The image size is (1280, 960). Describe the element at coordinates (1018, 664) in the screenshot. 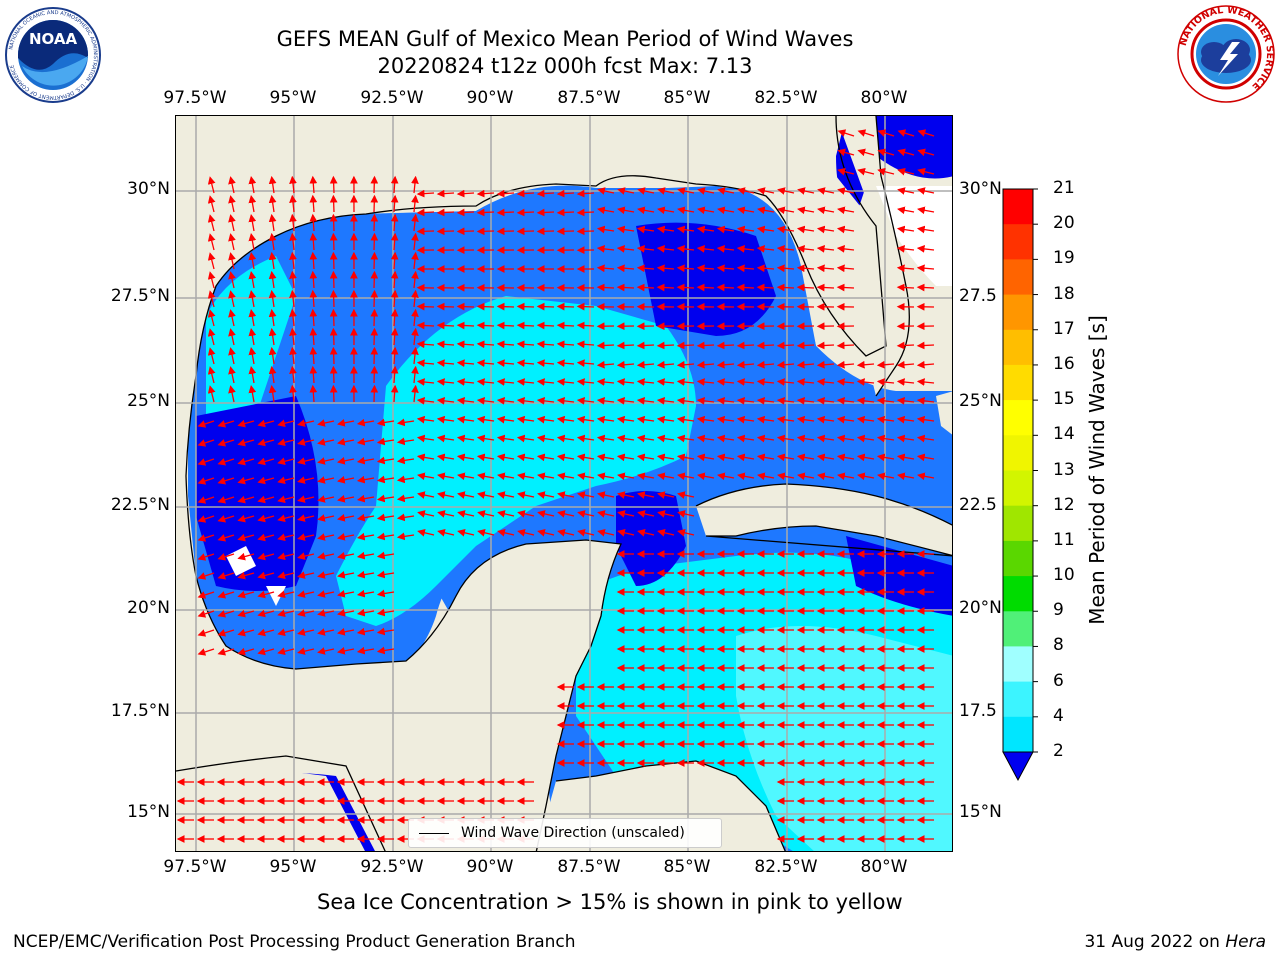

I see `colorbar-block` at that location.